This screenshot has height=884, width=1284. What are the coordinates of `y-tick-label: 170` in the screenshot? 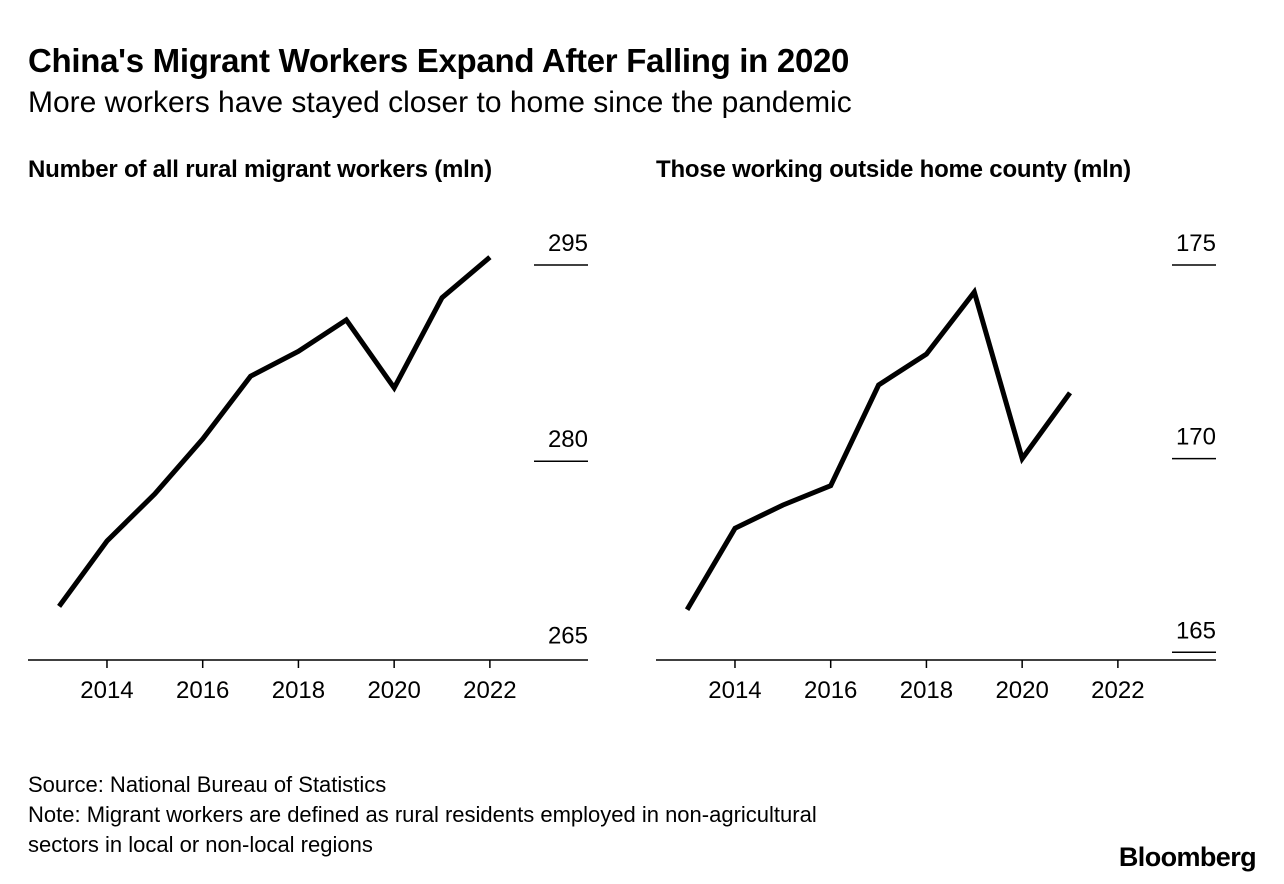 It's located at (1196, 437).